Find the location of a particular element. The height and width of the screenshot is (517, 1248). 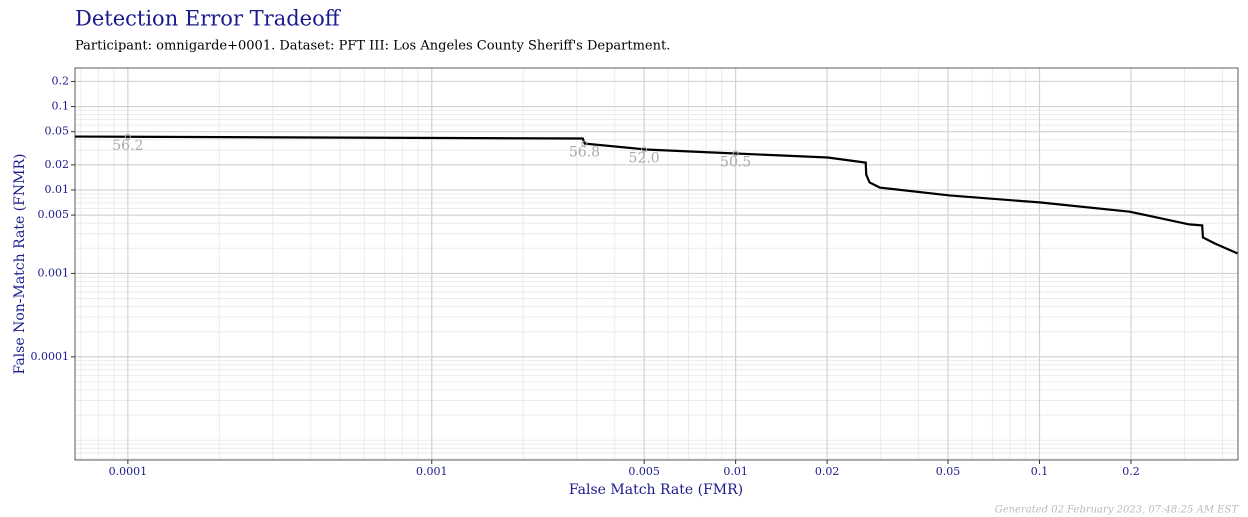

x-tick-label: 0.0001 is located at coordinates (128, 471).